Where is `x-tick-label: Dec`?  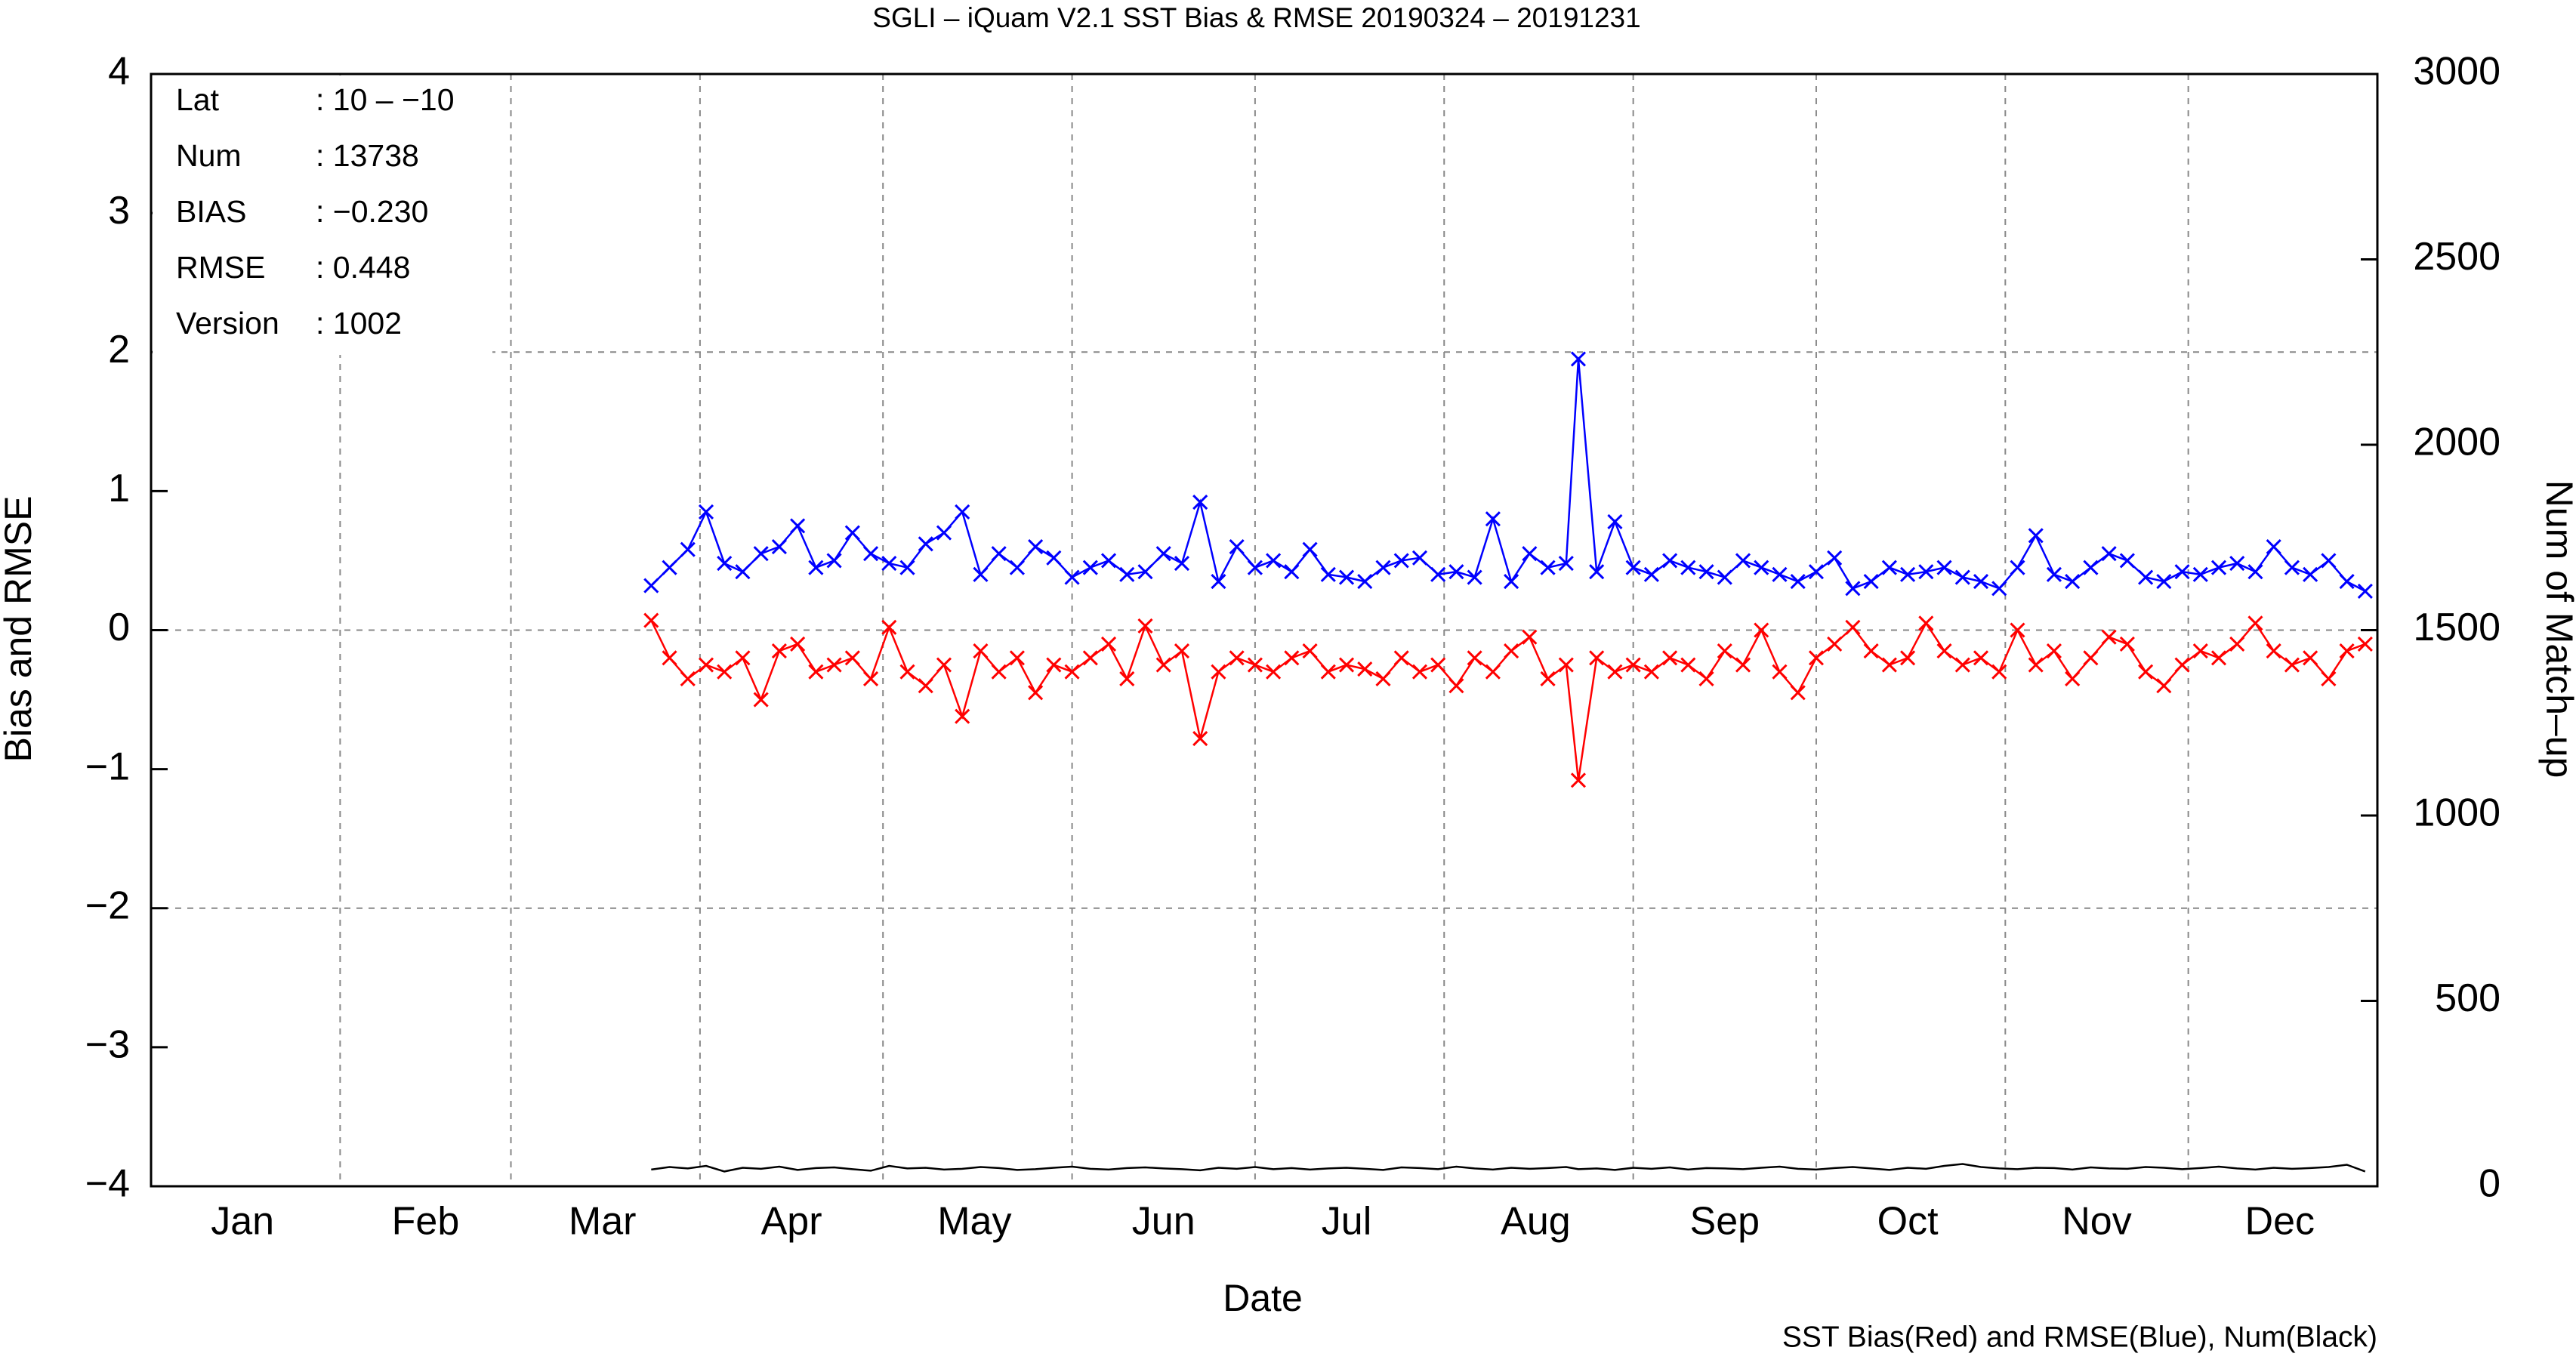
x-tick-label: Dec is located at coordinates (2280, 1222).